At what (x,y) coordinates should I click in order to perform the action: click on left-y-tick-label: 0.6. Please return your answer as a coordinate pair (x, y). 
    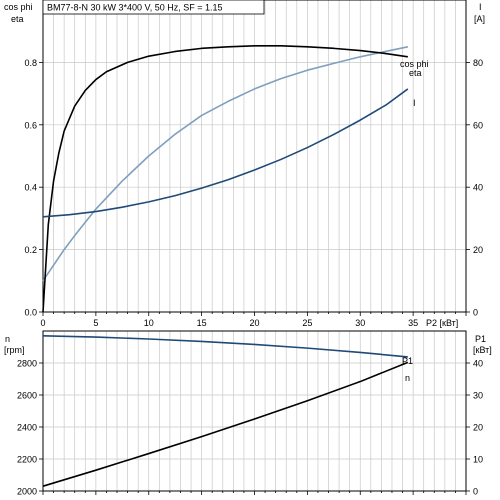
    Looking at the image, I should click on (30, 125).